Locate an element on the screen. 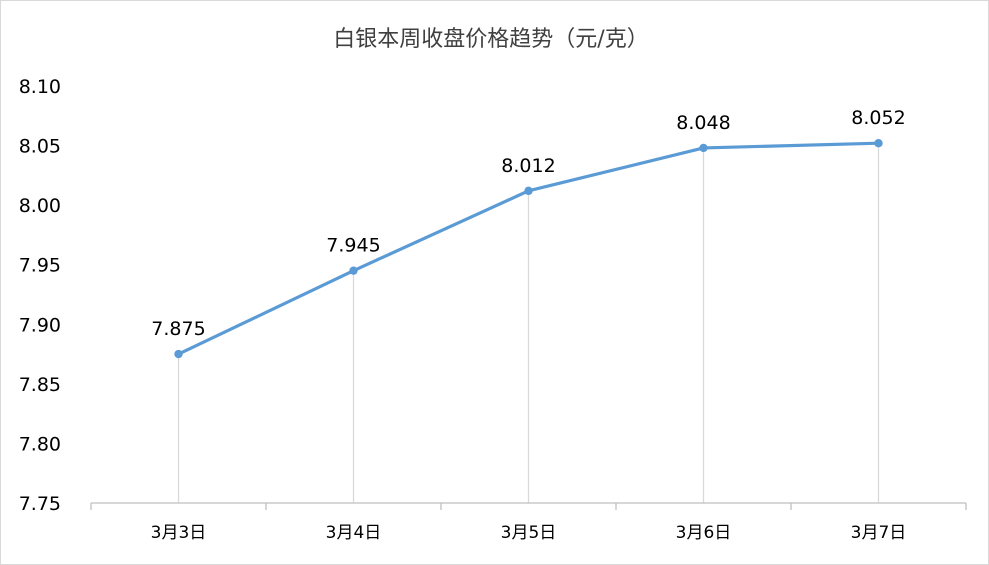 Image resolution: width=989 pixels, height=565 pixels. x-tick-label: 3月6日 is located at coordinates (704, 533).